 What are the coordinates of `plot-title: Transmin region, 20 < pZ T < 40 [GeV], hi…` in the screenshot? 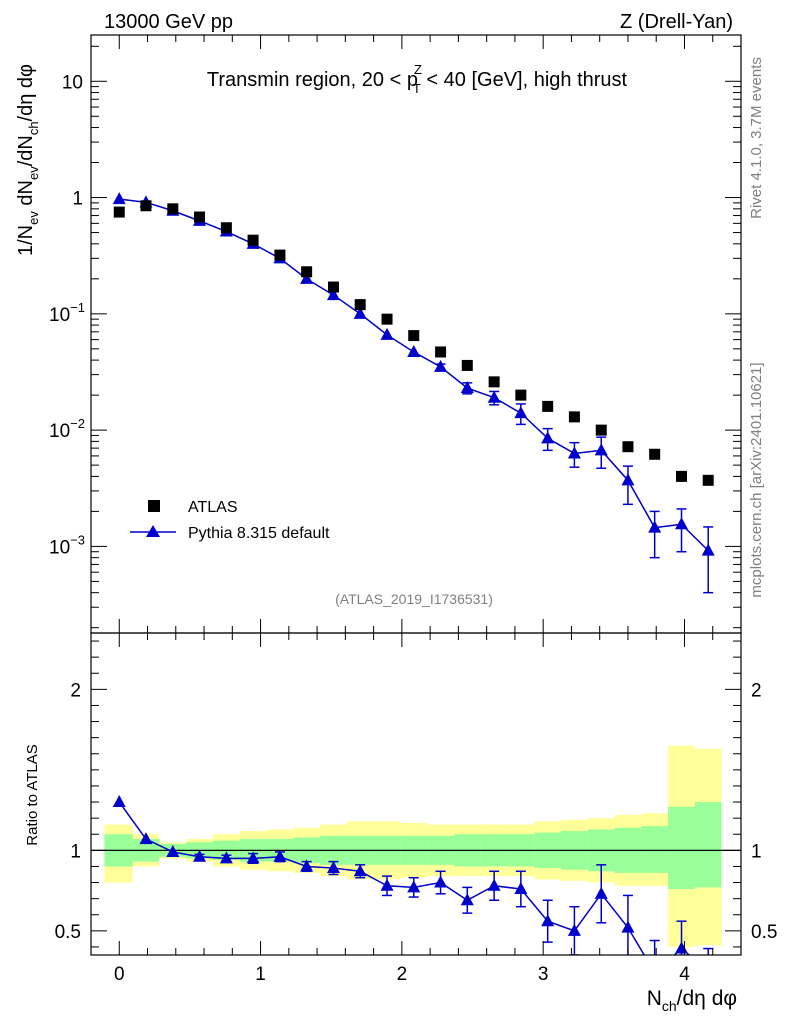 It's located at (417, 79).